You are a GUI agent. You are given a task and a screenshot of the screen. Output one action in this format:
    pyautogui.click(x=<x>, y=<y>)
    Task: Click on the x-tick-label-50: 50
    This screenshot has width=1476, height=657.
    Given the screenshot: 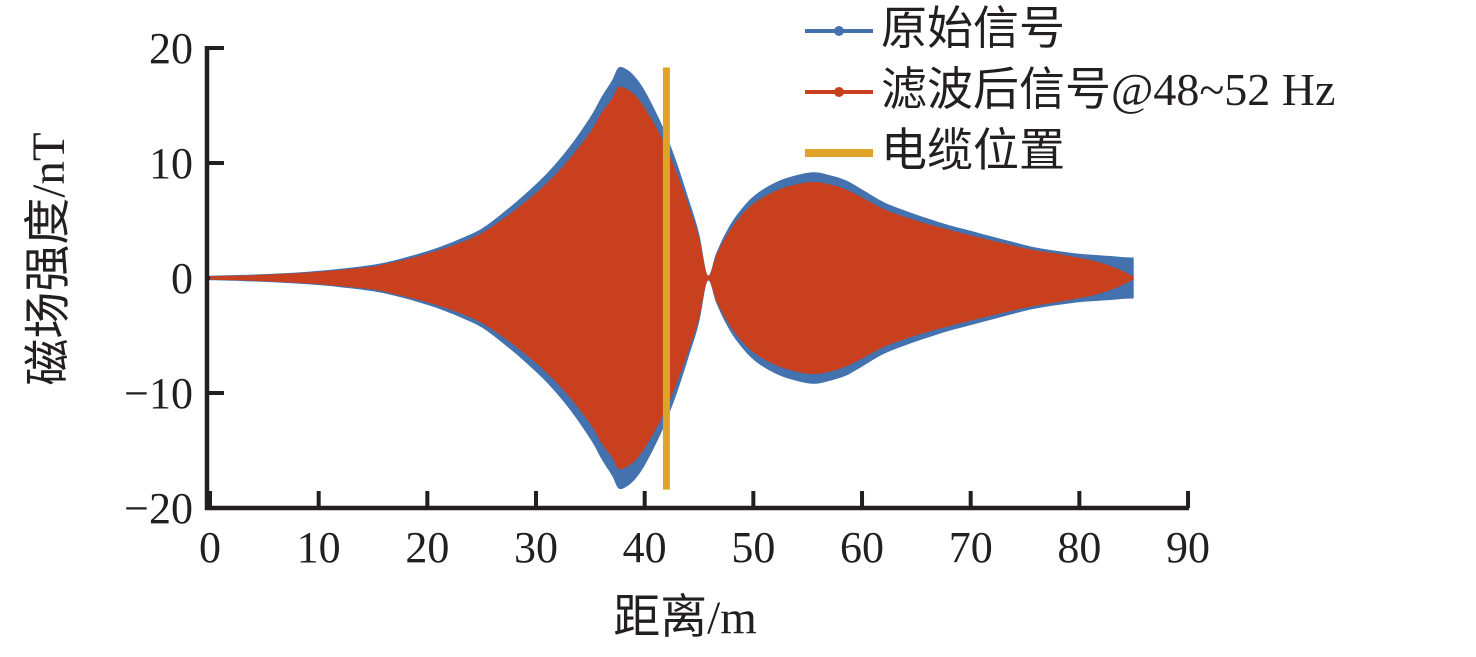 What is the action you would take?
    pyautogui.click(x=753, y=547)
    